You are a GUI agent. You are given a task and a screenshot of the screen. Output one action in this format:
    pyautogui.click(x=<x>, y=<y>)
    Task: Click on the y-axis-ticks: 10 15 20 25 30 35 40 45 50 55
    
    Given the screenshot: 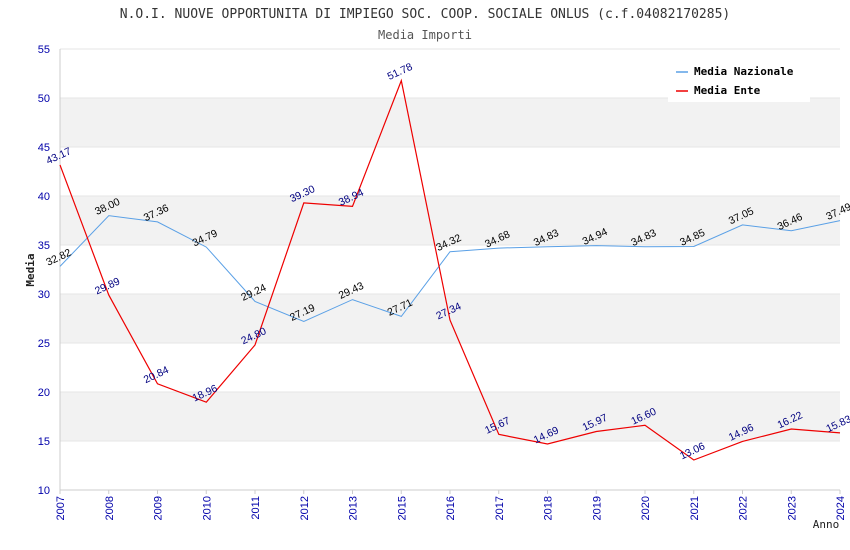 What is the action you would take?
    pyautogui.click(x=44, y=270)
    